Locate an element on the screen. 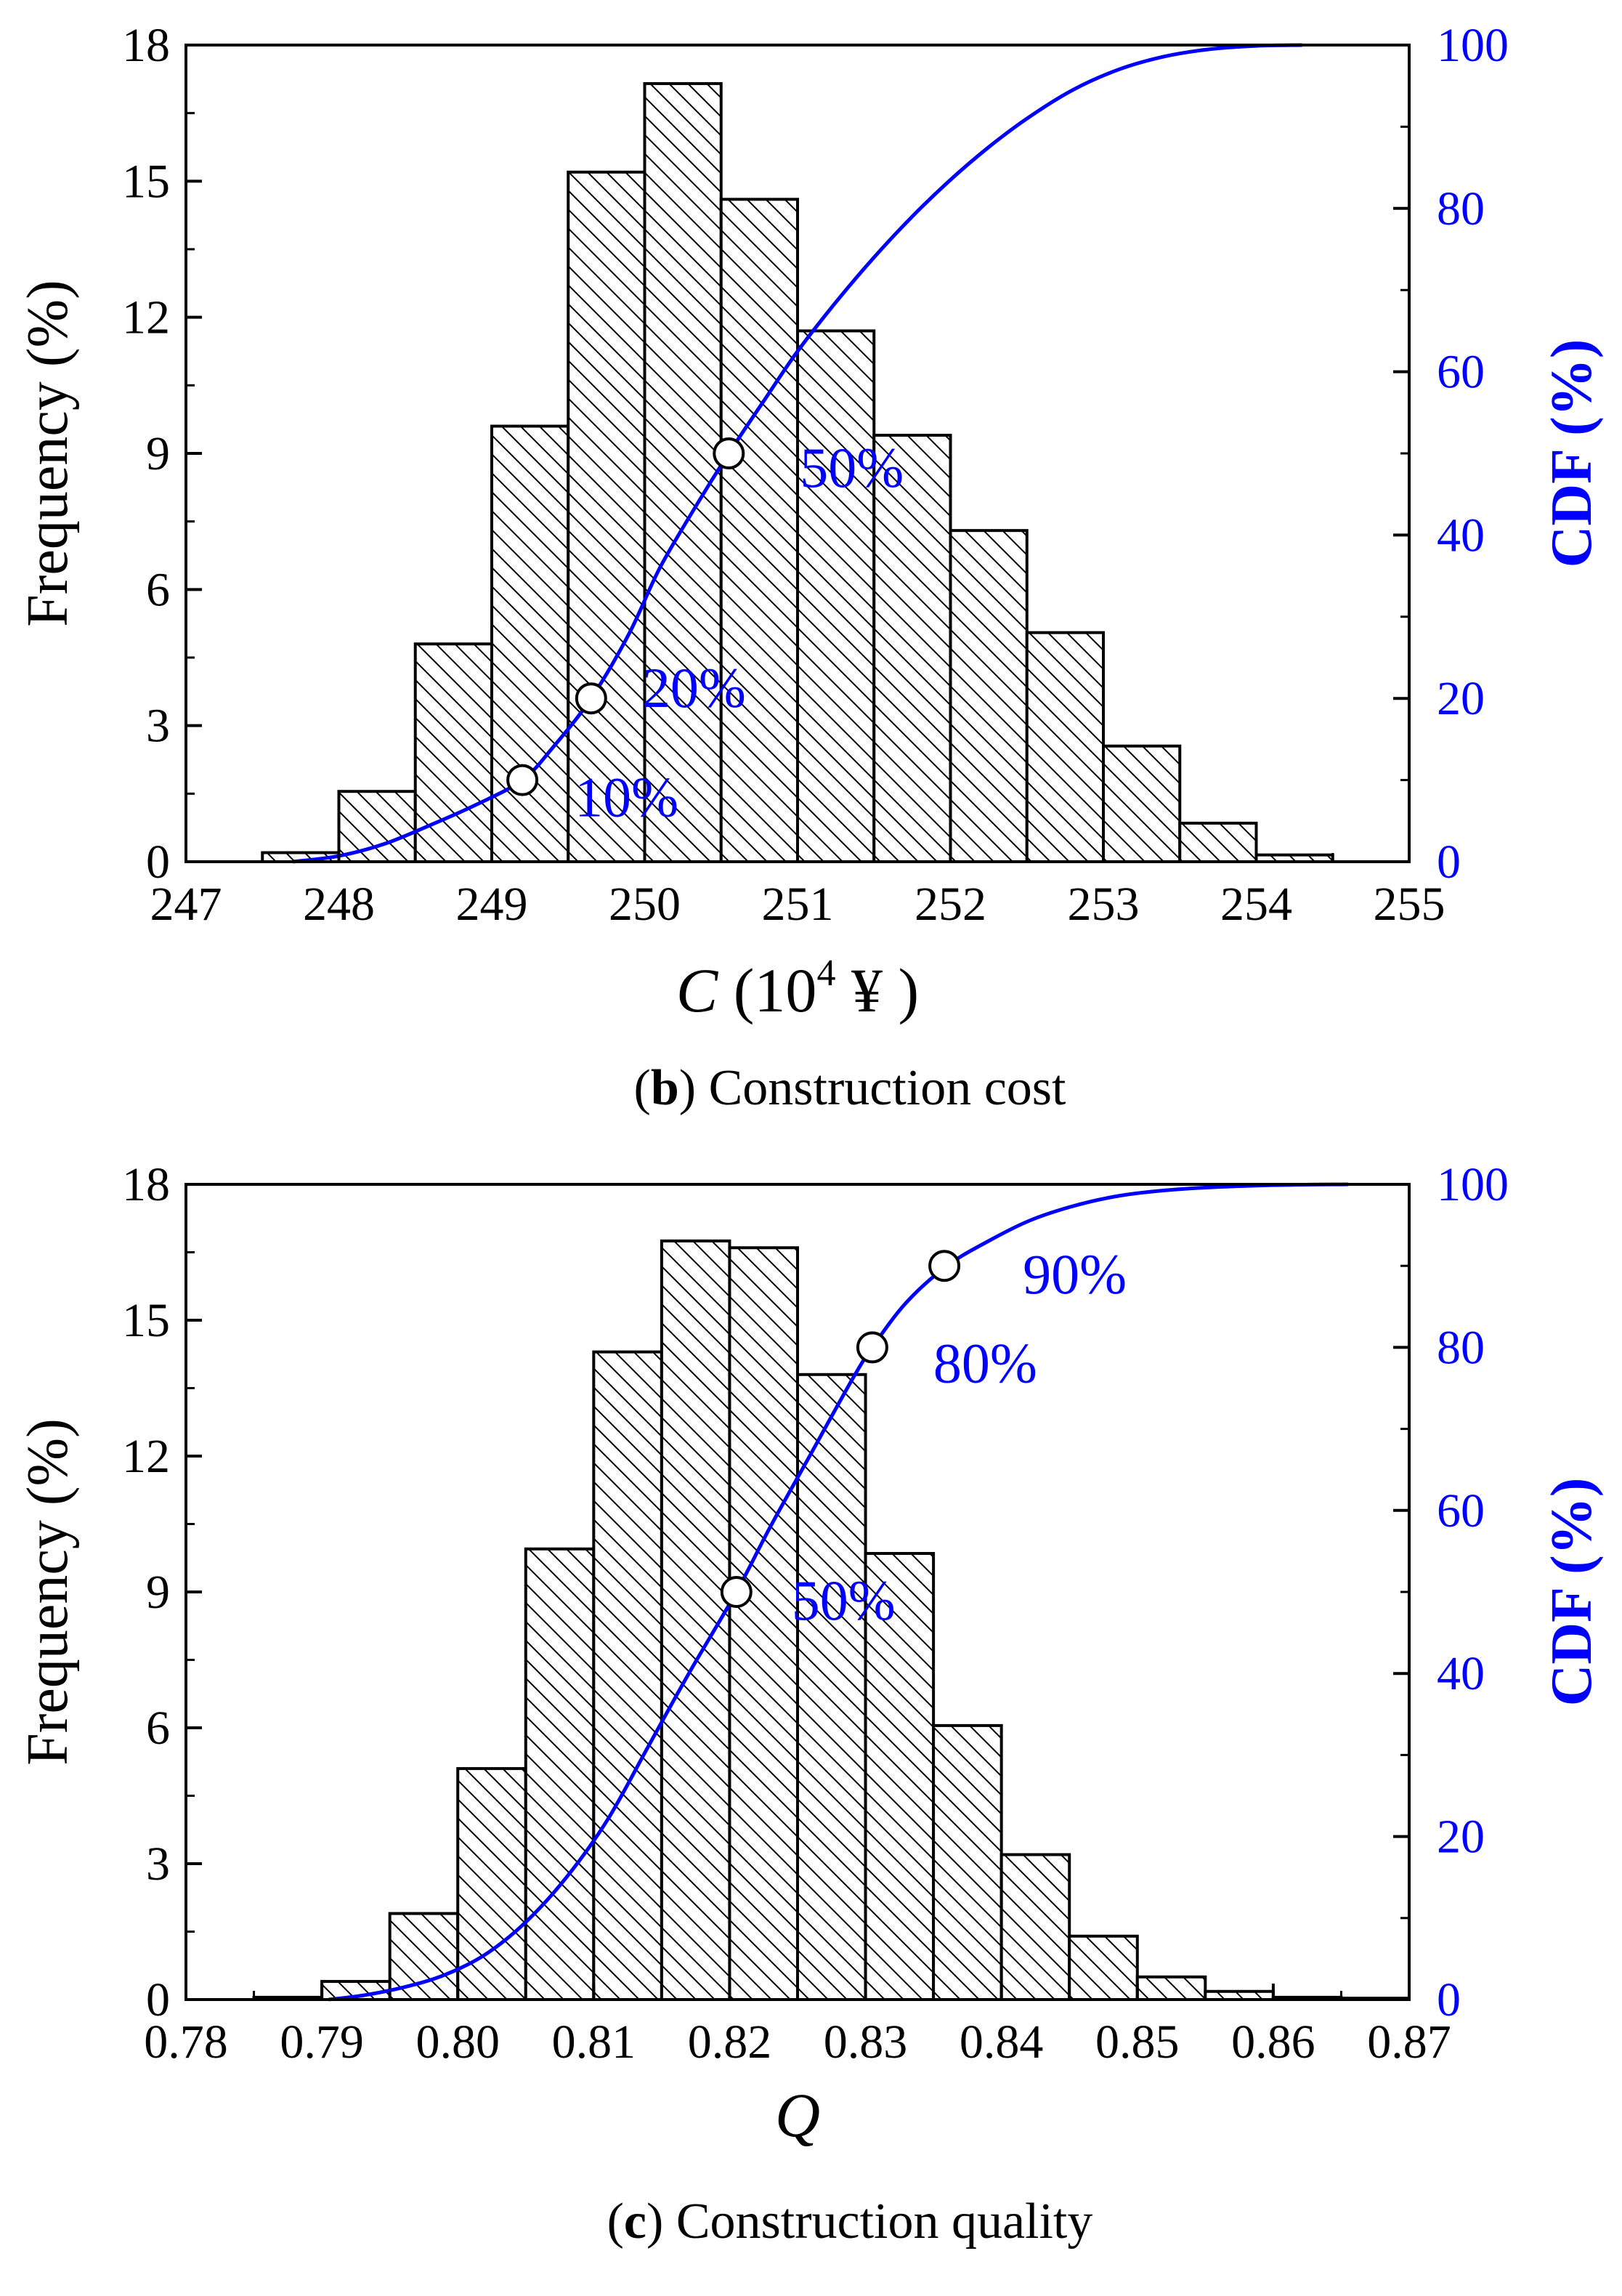 This screenshot has height=2296, width=1622. x-tick-label: 0.82 is located at coordinates (730, 2043).